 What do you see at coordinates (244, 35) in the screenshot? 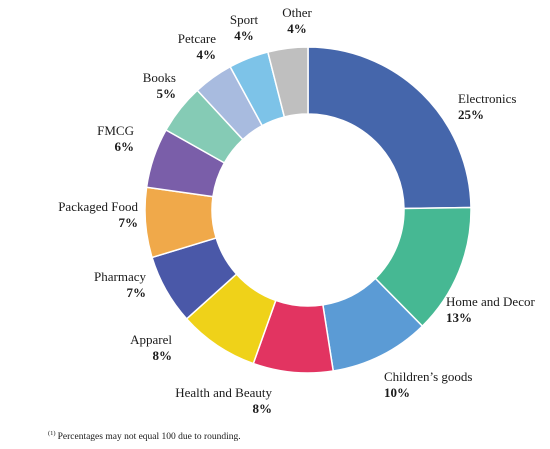
I see `value-sport: 4%` at bounding box center [244, 35].